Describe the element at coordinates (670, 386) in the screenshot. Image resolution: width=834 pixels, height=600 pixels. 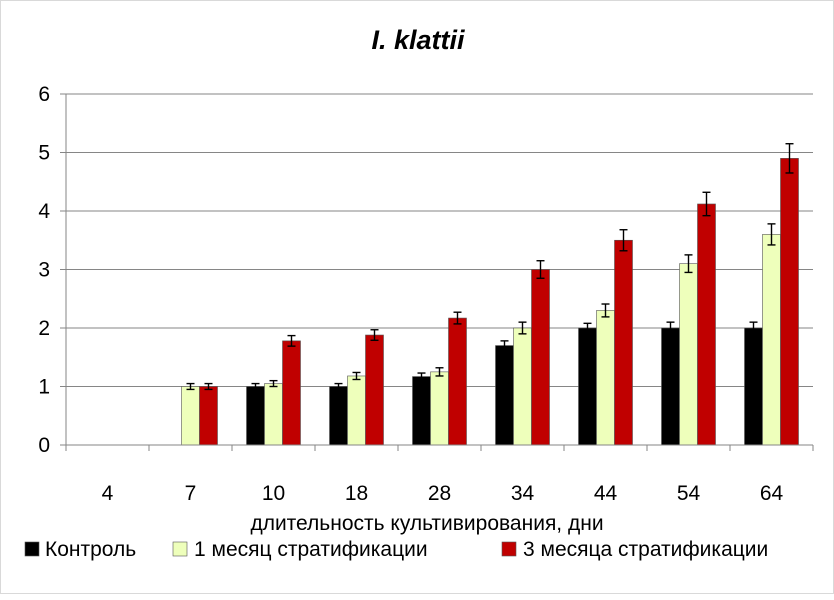
I see `bar-series0-cat7` at that location.